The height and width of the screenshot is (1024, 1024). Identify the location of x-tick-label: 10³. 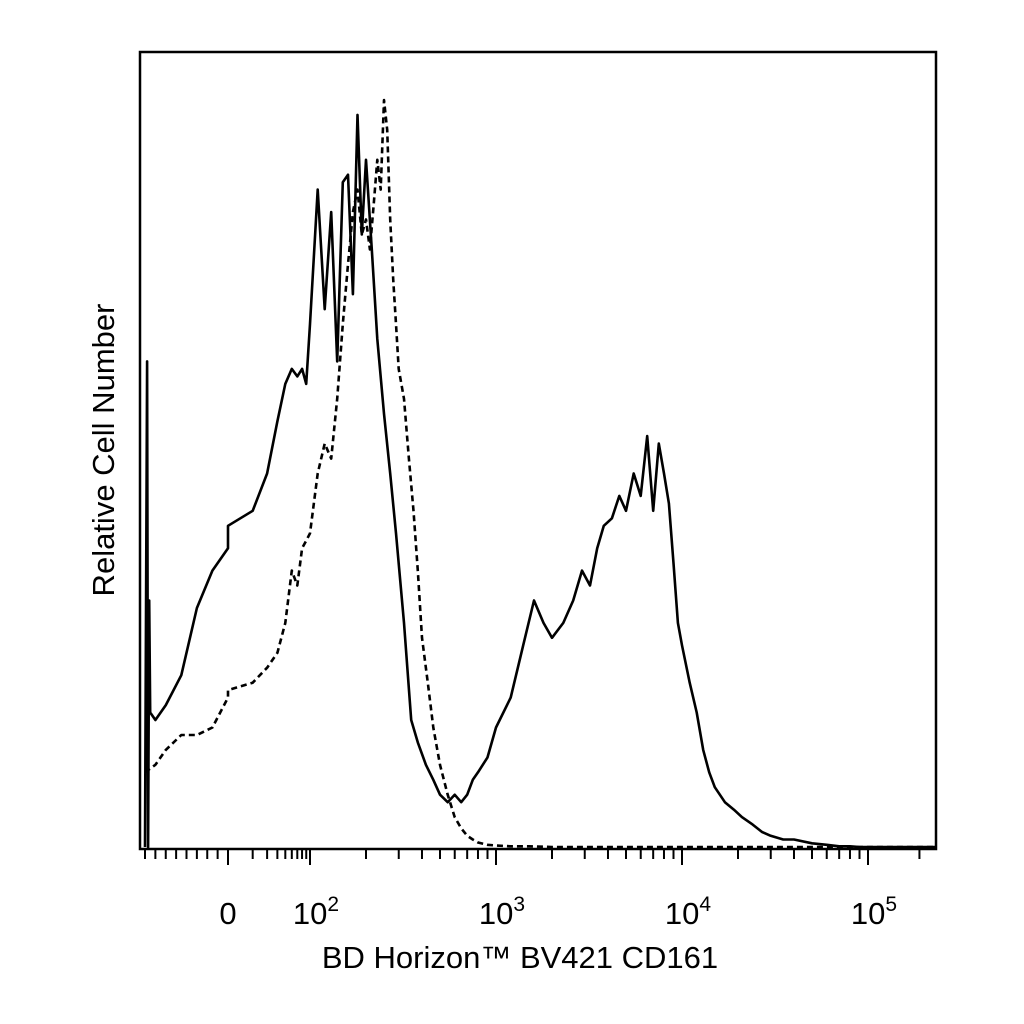
(502, 912).